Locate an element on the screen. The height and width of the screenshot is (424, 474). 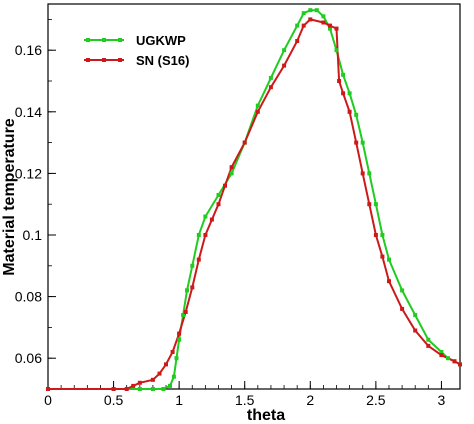
y-tick-label: 0.16 is located at coordinates (28, 50).